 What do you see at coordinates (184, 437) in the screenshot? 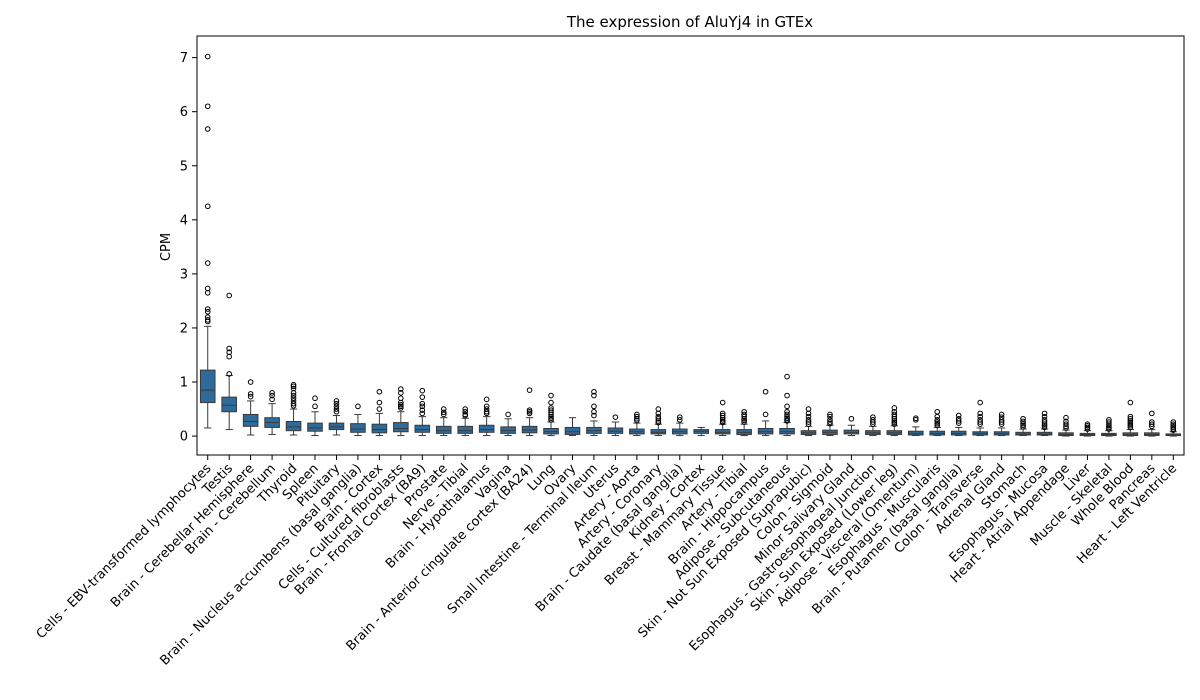
I see `y-tick-label: 0` at bounding box center [184, 437].